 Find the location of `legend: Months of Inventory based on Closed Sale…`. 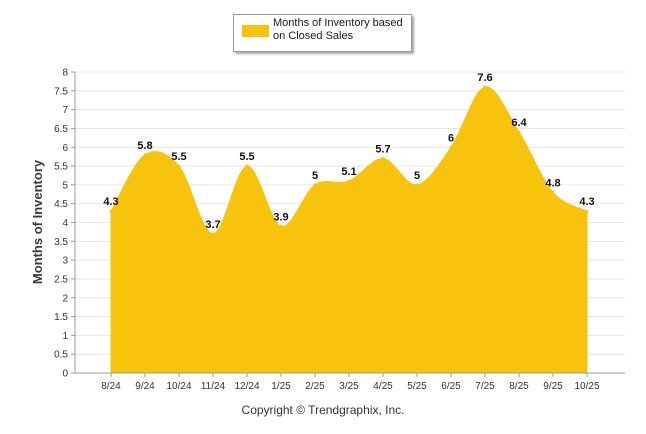

legend: Months of Inventory based on Closed Sale… is located at coordinates (322, 33).